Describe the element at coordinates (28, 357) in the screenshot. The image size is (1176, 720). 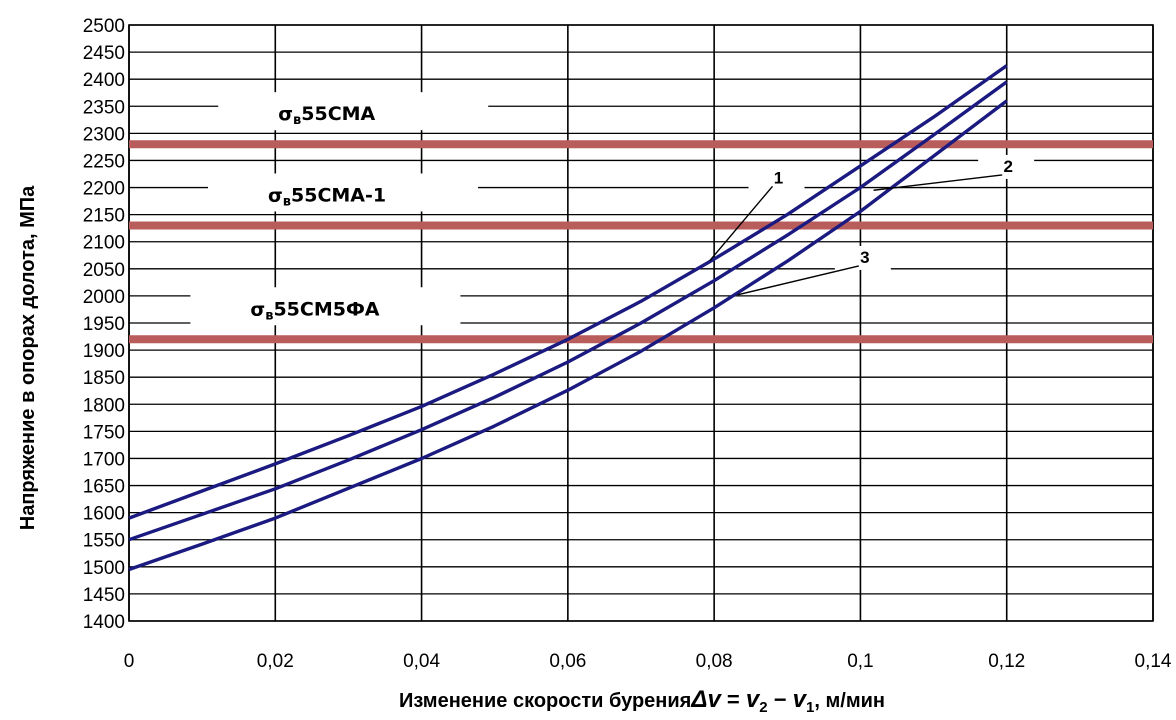
I see `y-axis-title: Напряжение в опорах долота, МПа` at that location.